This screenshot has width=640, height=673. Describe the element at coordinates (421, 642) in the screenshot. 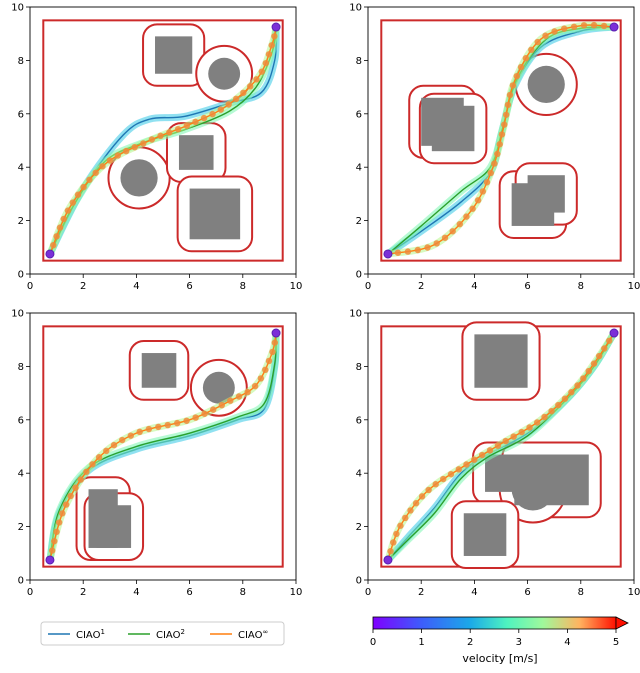

I see `colorbar-tick-label: 1` at that location.